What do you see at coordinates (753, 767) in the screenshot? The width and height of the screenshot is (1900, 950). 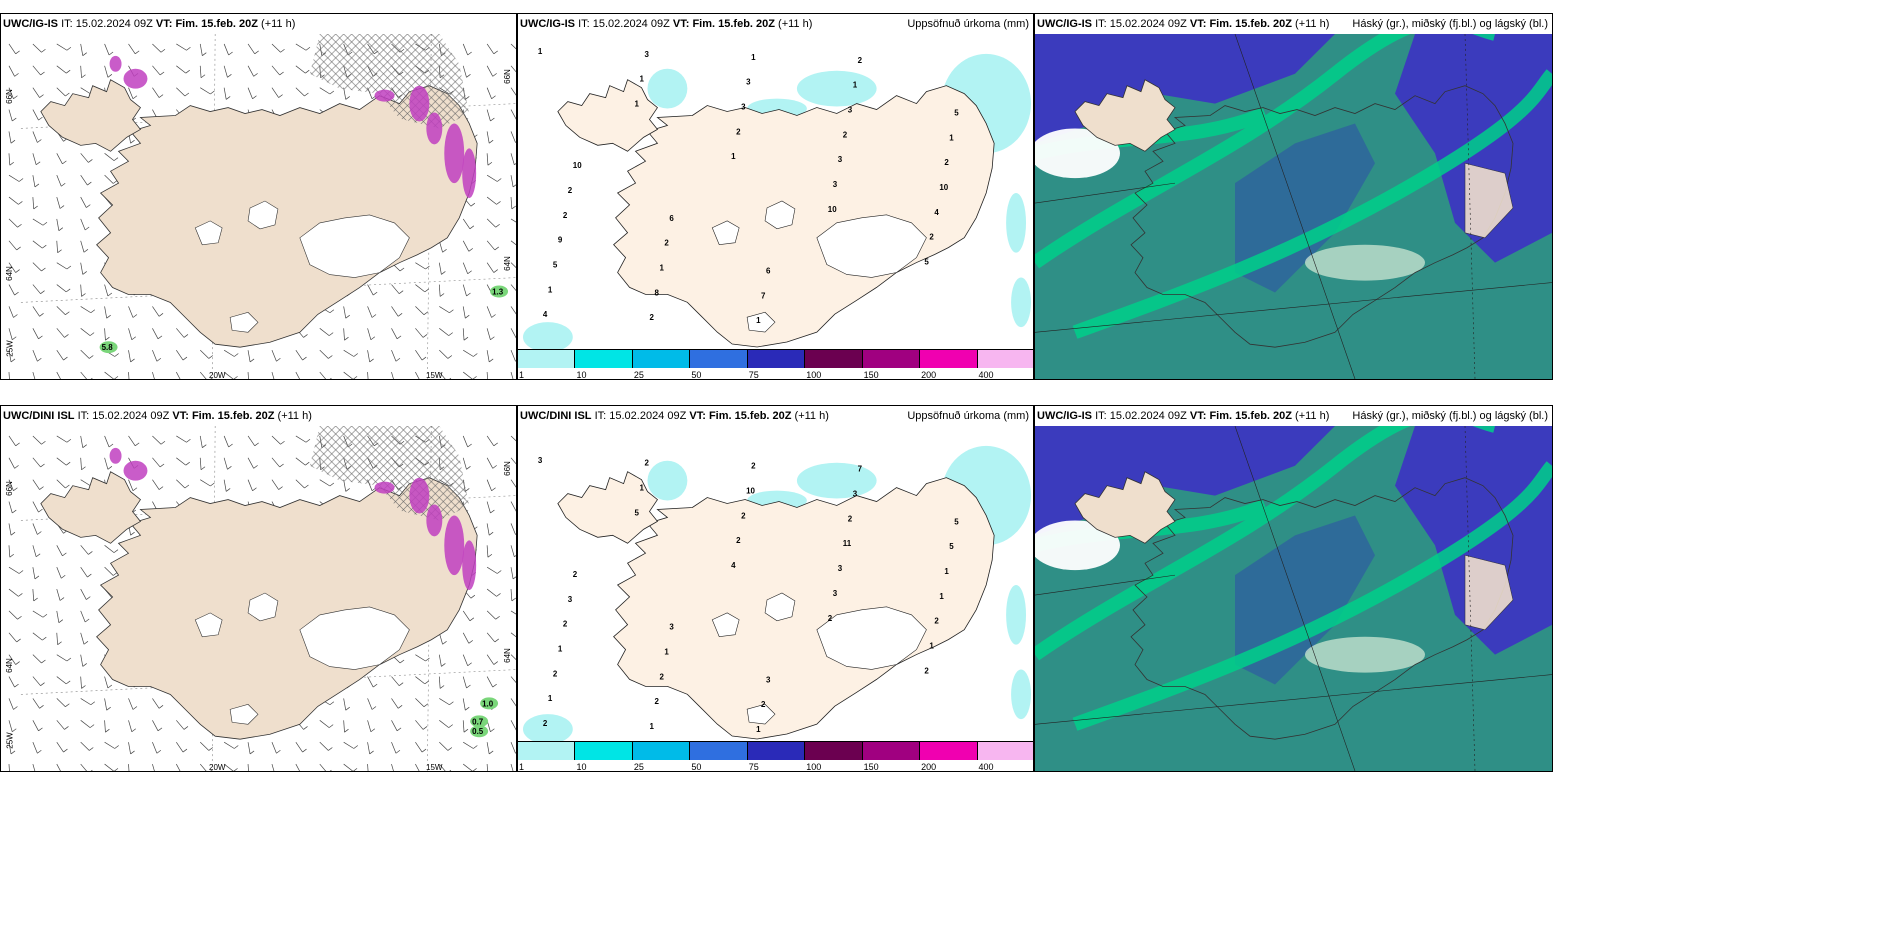 I see `colorbar-tick: 75` at bounding box center [753, 767].